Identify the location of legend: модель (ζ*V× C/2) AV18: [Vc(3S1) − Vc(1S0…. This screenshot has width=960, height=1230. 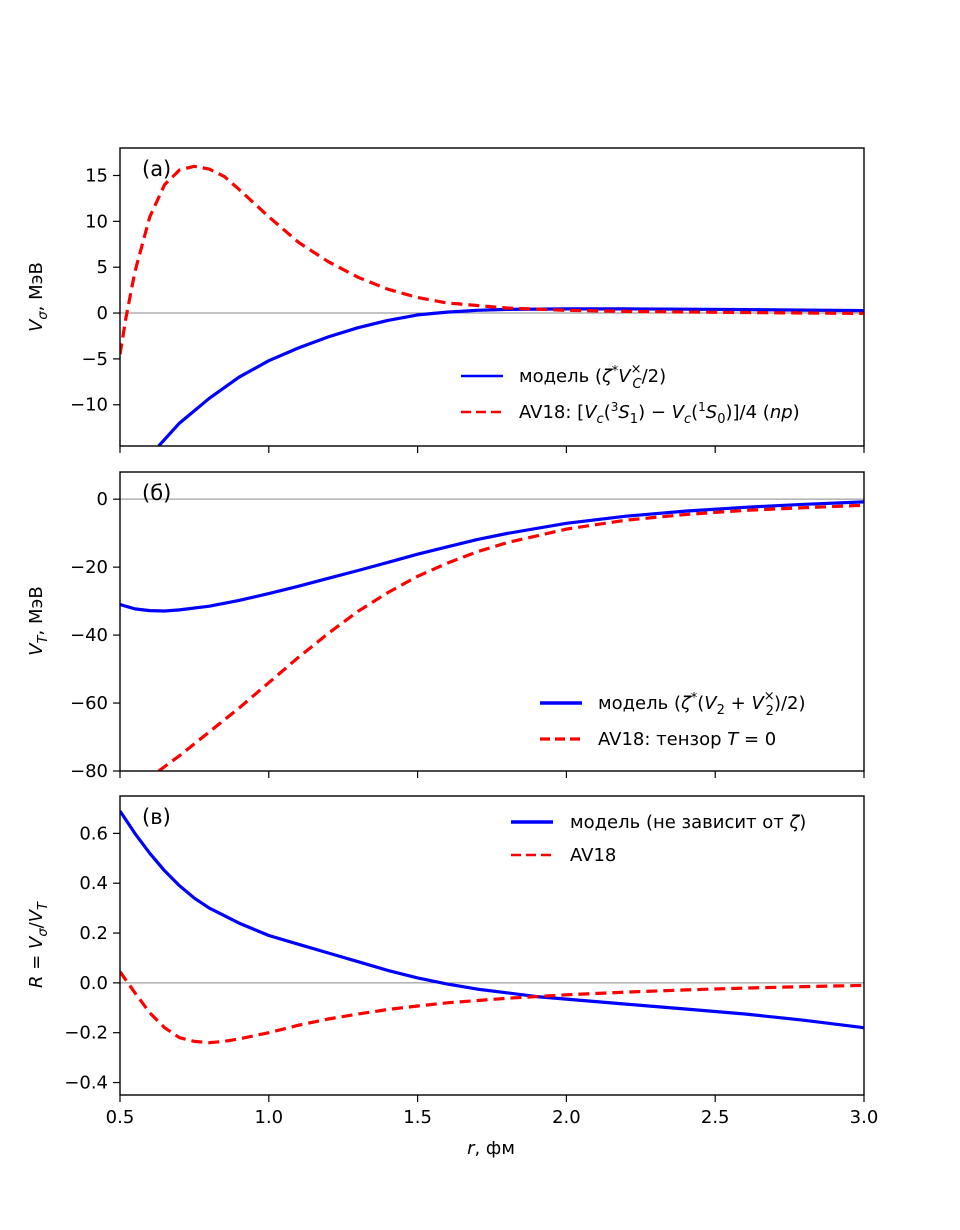
(630, 394).